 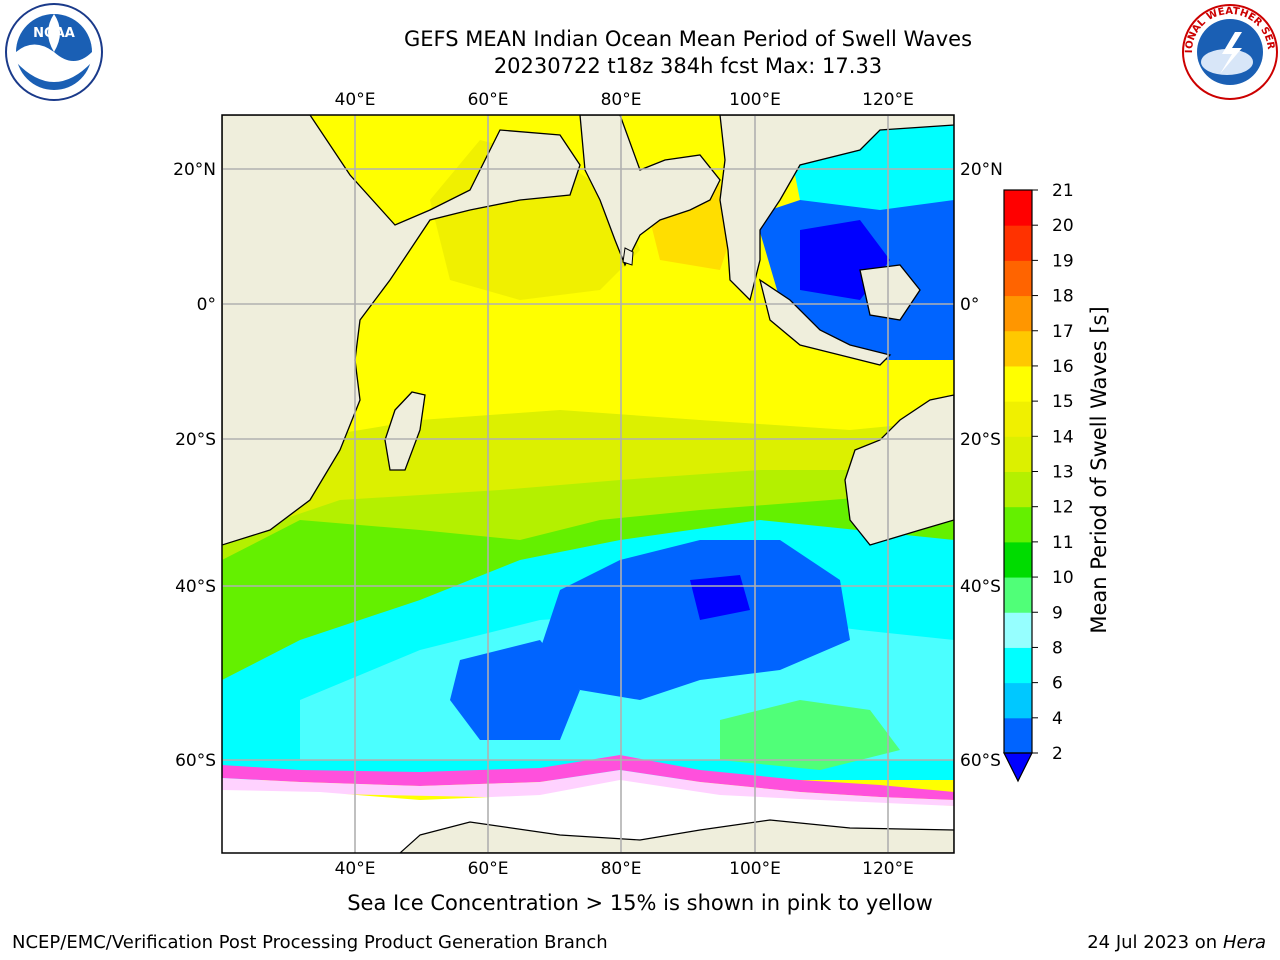 I want to click on colorbar-tick-label: 13, so click(x=1063, y=473).